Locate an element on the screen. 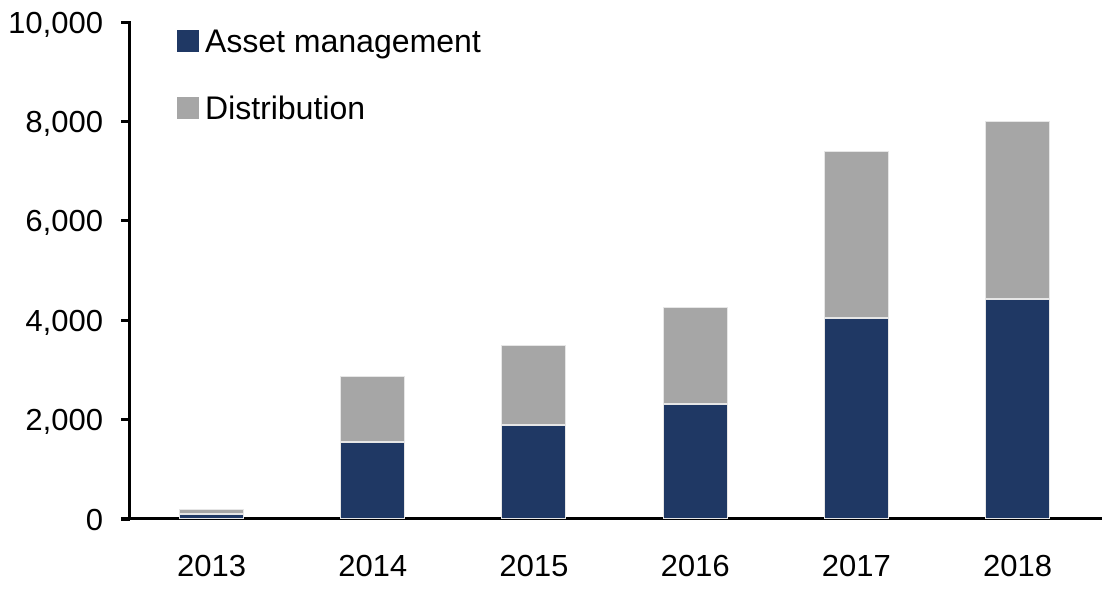 Image resolution: width=1102 pixels, height=594 pixels. legend-label-distribution: Distribution is located at coordinates (285, 108).